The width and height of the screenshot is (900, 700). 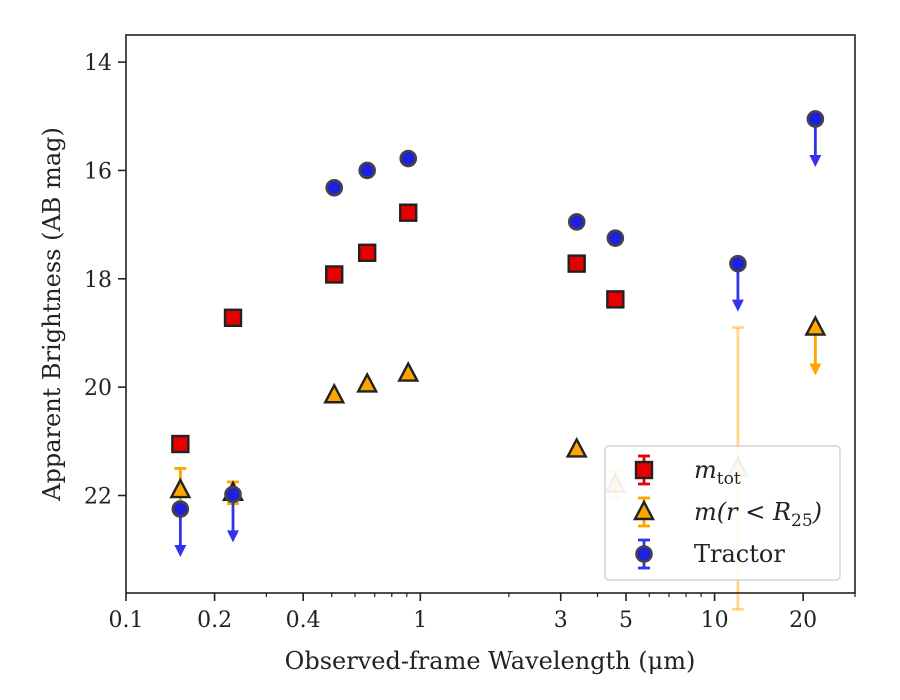 I want to click on legend: mtot m(r < R25) Tractor, so click(x=722, y=513).